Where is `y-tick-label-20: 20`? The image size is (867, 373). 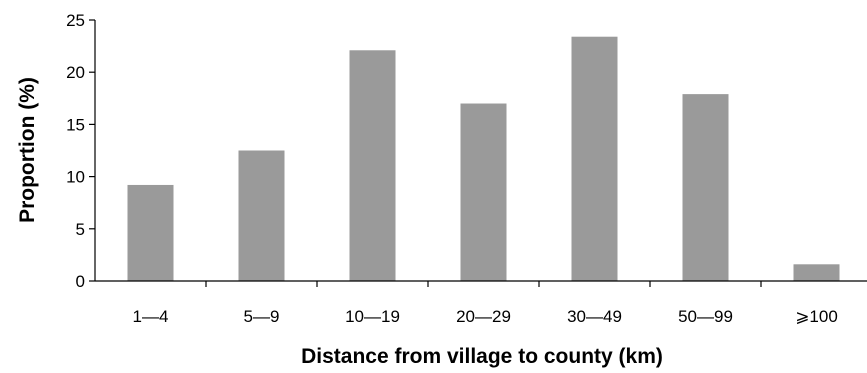
y-tick-label-20: 20 is located at coordinates (75, 72).